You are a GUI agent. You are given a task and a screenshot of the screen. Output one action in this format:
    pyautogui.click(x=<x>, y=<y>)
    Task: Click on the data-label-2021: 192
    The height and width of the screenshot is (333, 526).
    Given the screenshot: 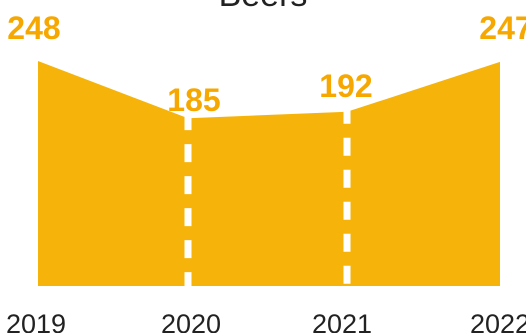 What is the action you would take?
    pyautogui.click(x=345, y=86)
    